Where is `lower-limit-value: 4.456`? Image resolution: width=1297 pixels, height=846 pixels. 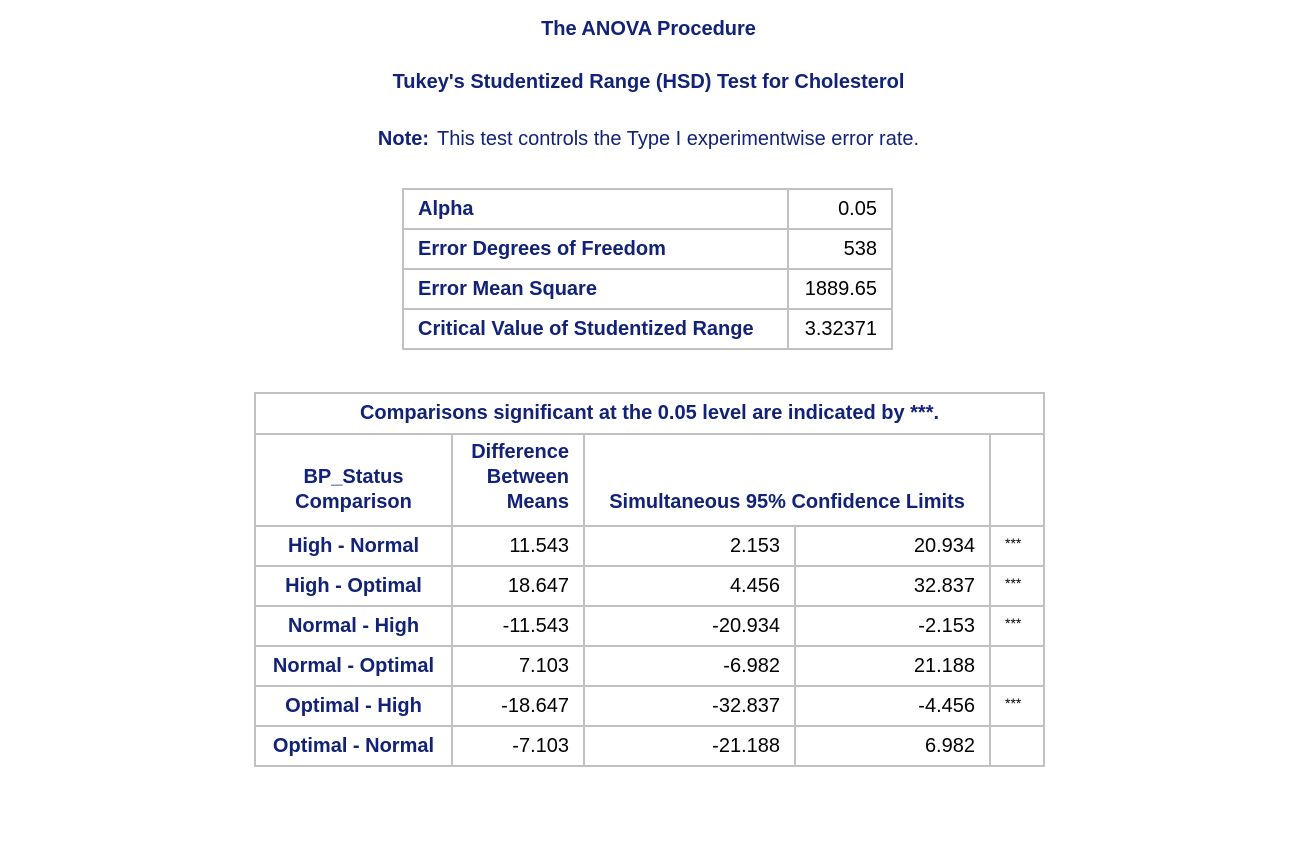 lower-limit-value: 4.456 is located at coordinates (689, 586).